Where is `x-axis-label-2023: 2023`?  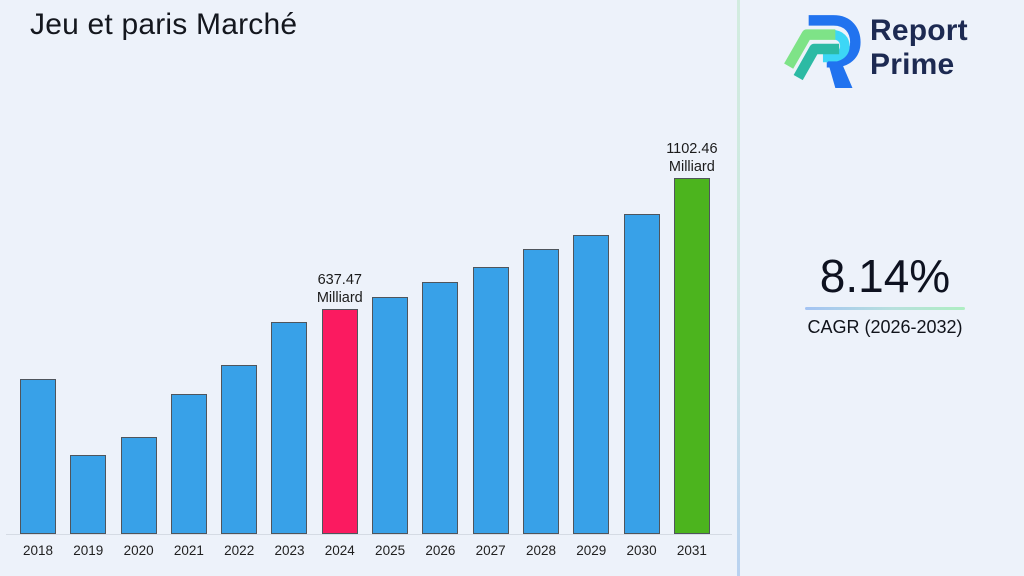 x-axis-label-2023: 2023 is located at coordinates (289, 550).